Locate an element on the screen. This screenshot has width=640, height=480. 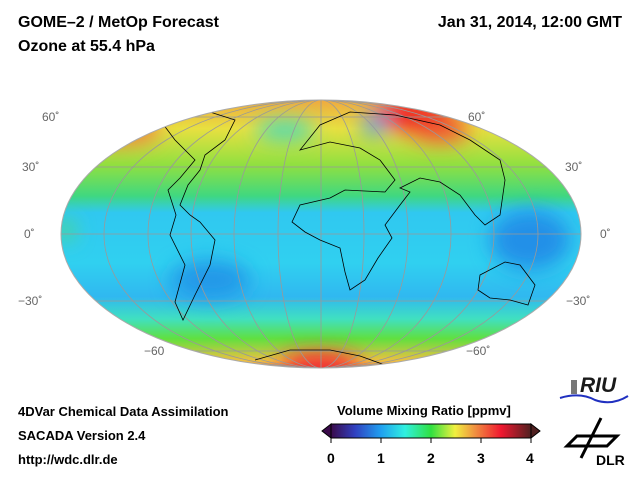
lat-label-left-0: 0˚ is located at coordinates (29, 234).